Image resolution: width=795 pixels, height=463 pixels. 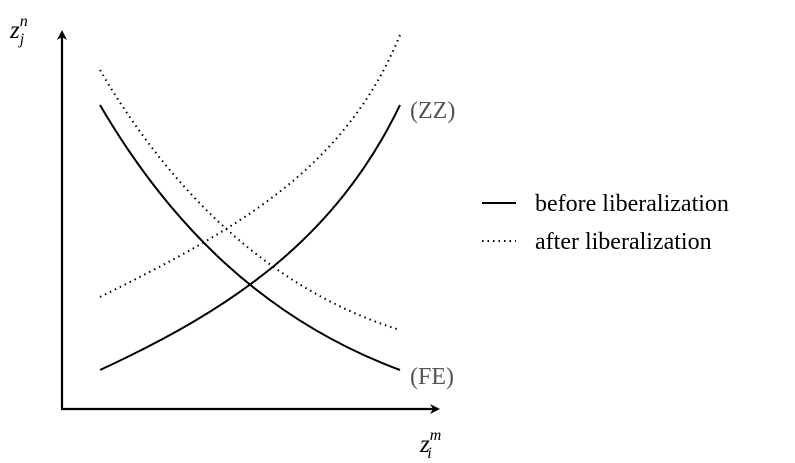 What do you see at coordinates (436, 435) in the screenshot?
I see `x-label-sup: m` at bounding box center [436, 435].